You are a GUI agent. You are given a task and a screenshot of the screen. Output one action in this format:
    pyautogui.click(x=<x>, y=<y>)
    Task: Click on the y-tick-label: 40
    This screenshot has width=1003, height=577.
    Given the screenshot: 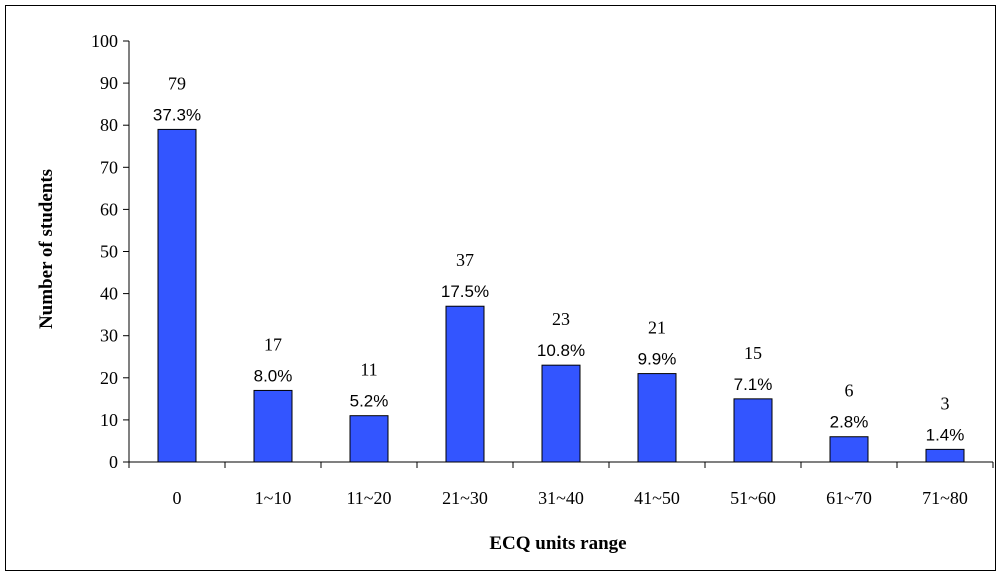 What is the action you would take?
    pyautogui.click(x=109, y=294)
    